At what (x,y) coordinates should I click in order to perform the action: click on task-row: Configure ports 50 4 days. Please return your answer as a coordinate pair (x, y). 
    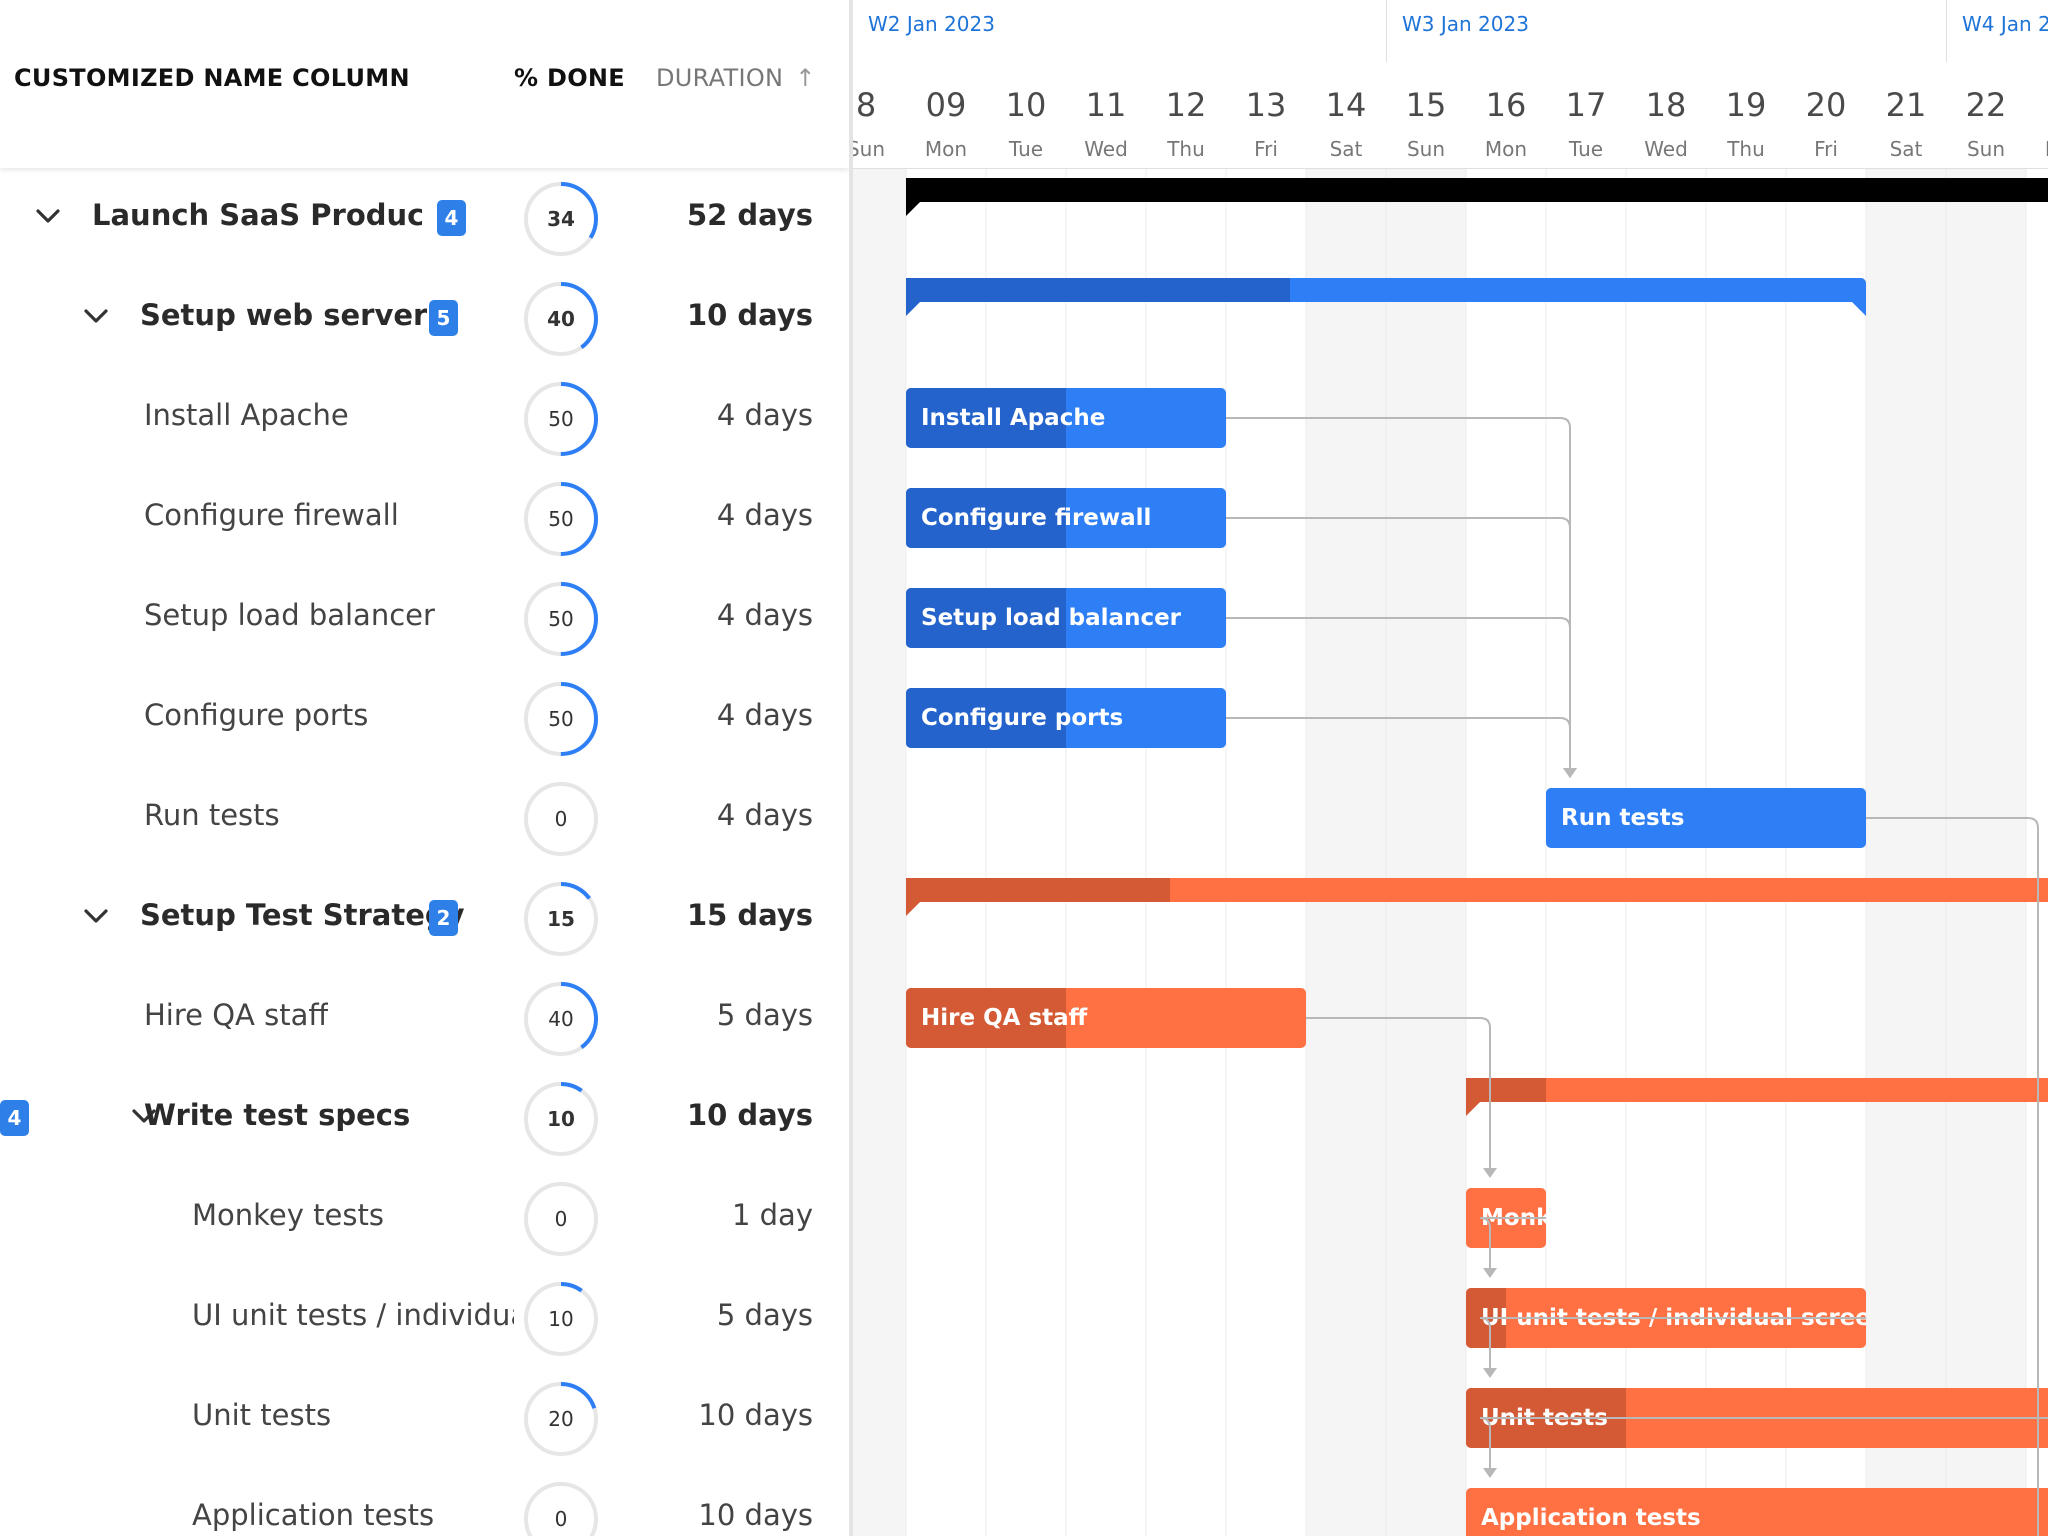
    Looking at the image, I should click on (424, 718).